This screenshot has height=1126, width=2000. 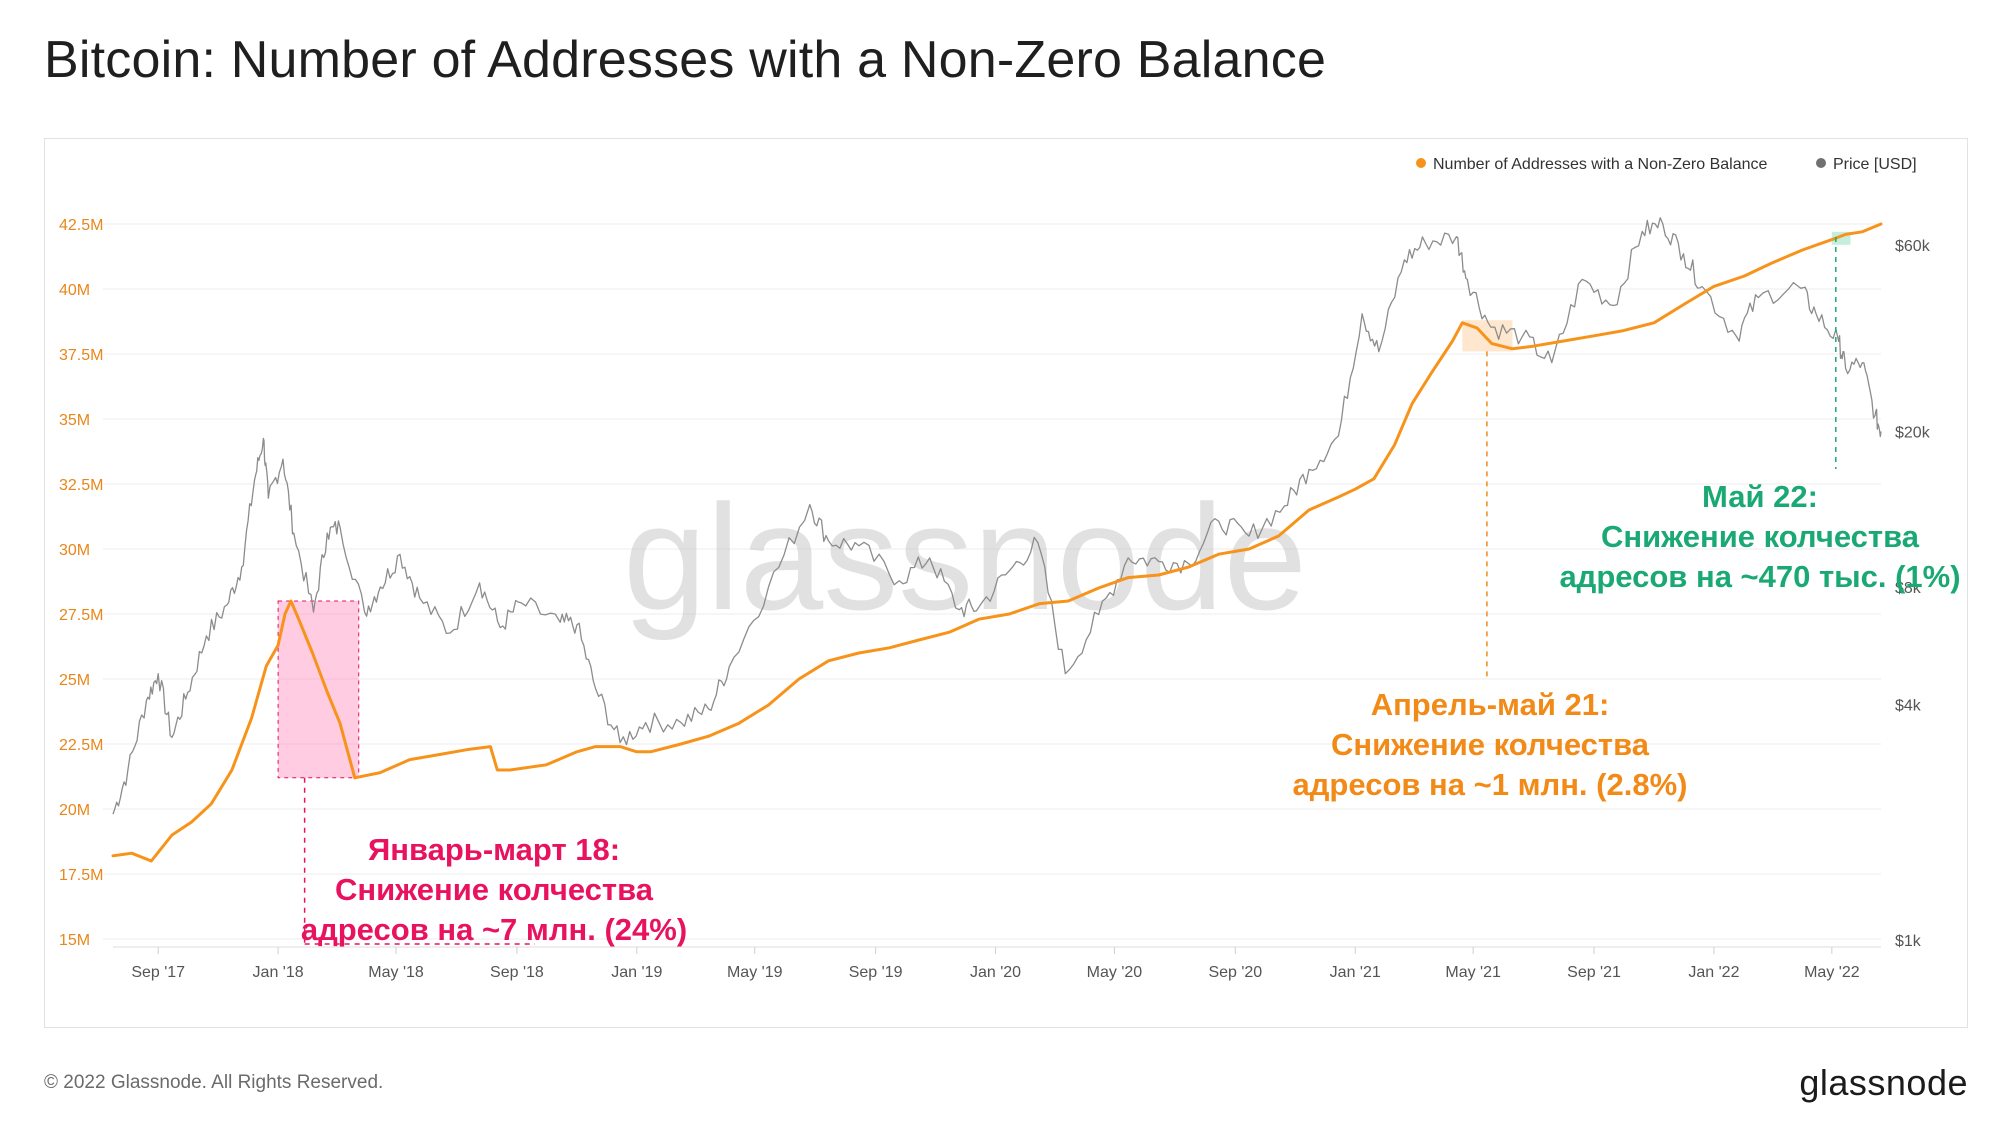 I want to click on x-tick-label: Jan '21, so click(x=1355, y=972).